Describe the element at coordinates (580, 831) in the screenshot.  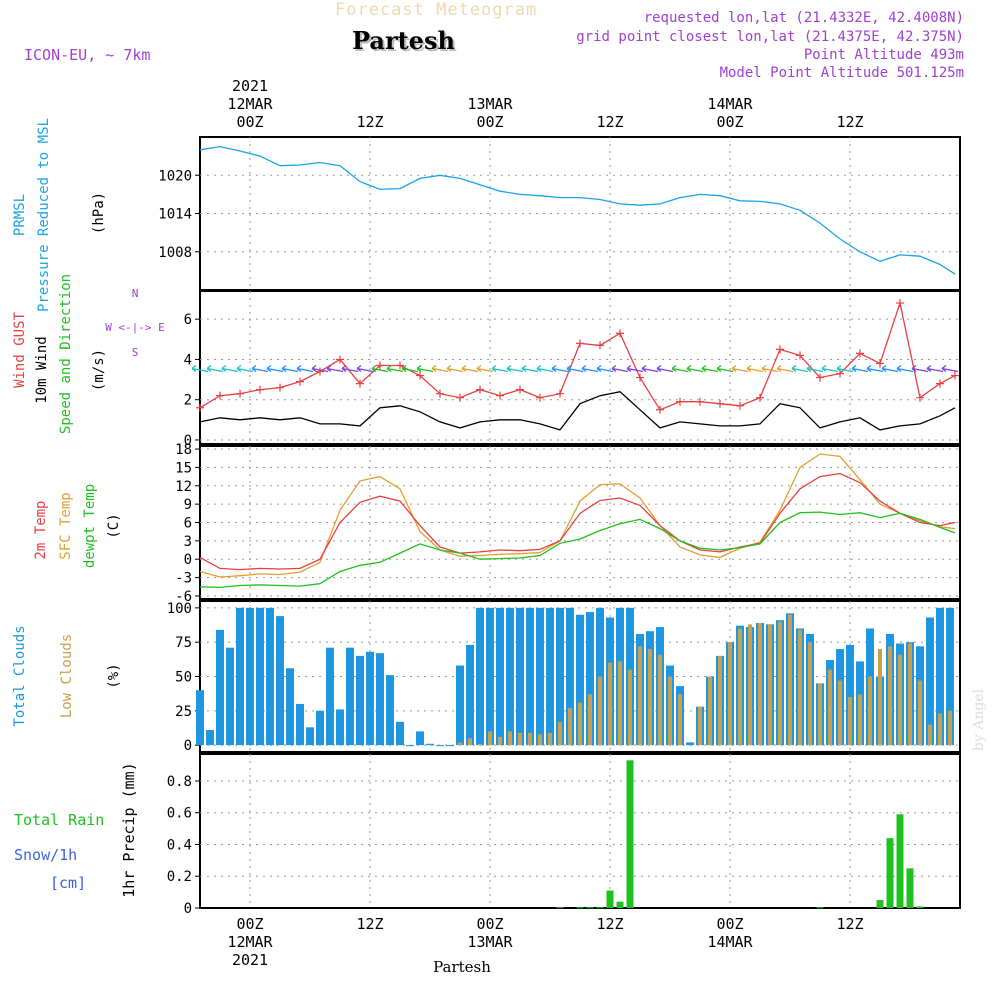
I see `precipitation-panel-frame` at that location.